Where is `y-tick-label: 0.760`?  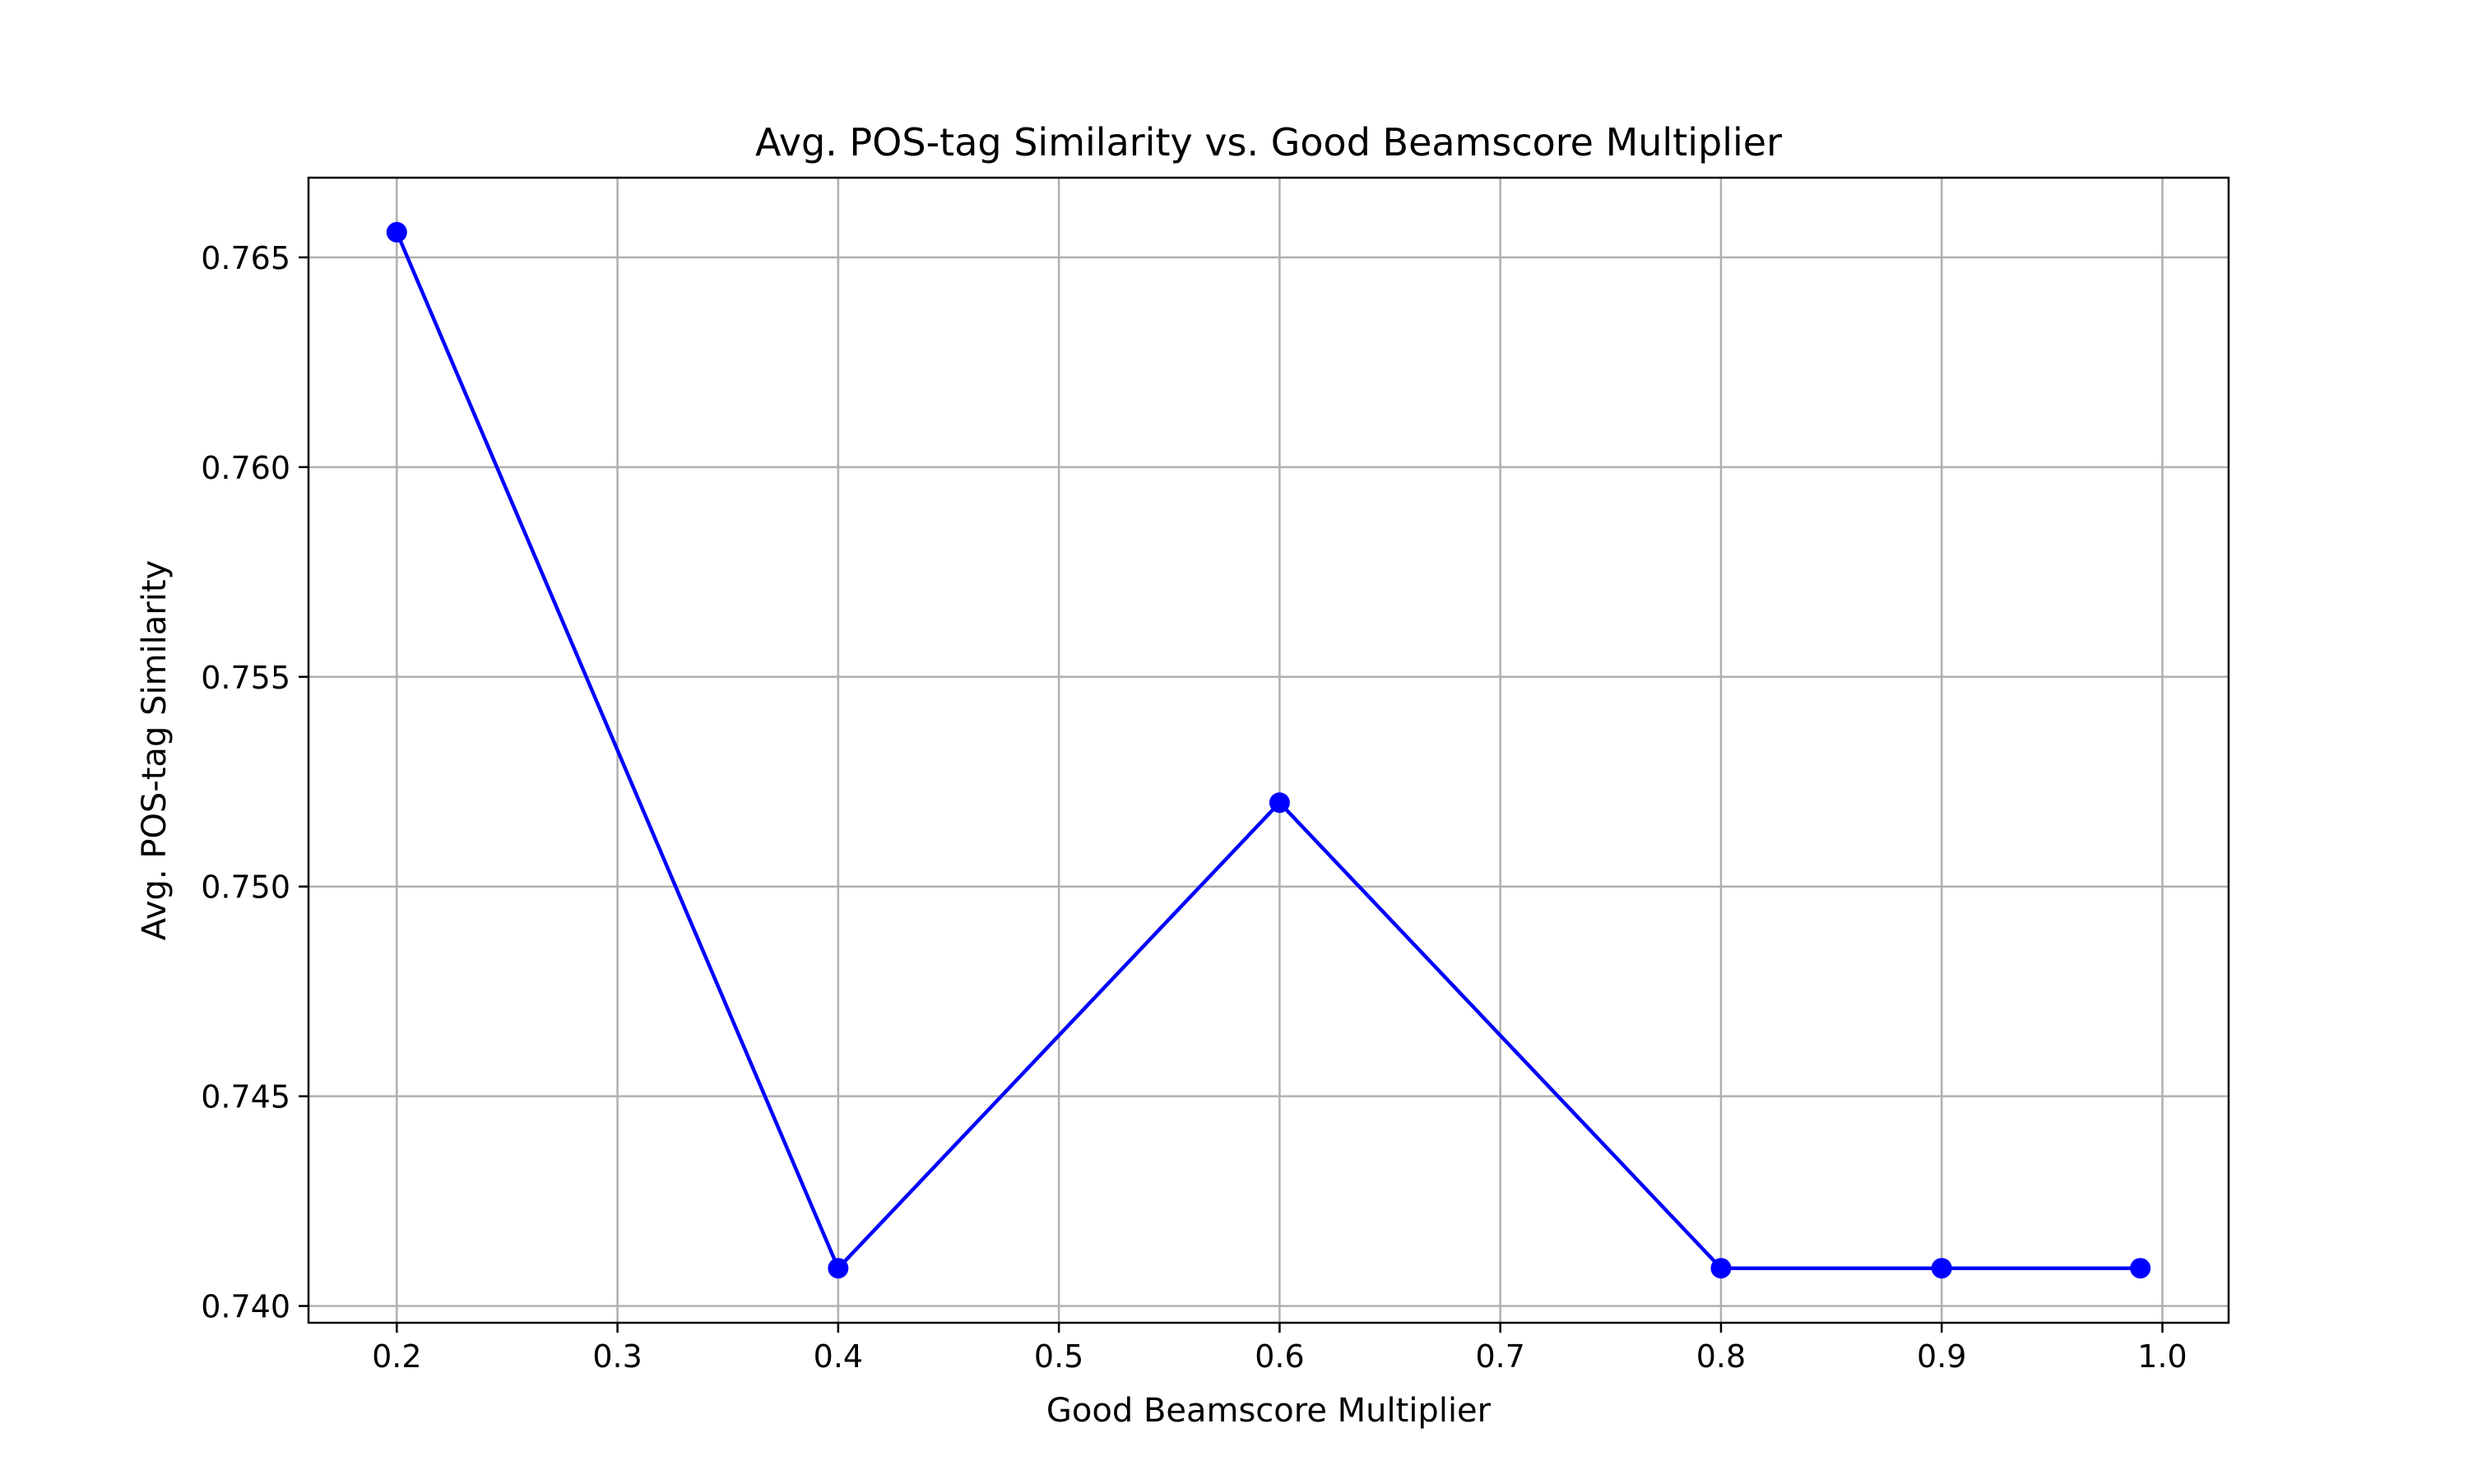
y-tick-label: 0.760 is located at coordinates (246, 468).